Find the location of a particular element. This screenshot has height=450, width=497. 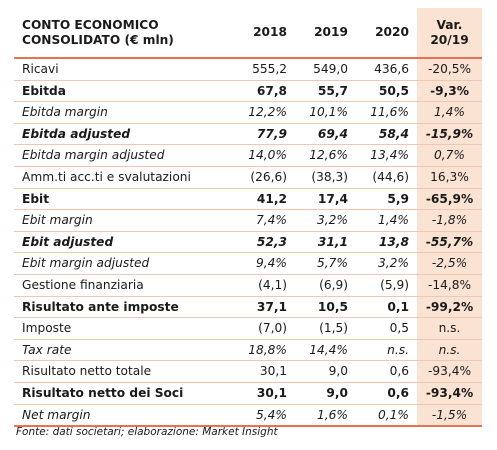

value-var-20-19: 0,7% is located at coordinates (449, 155).